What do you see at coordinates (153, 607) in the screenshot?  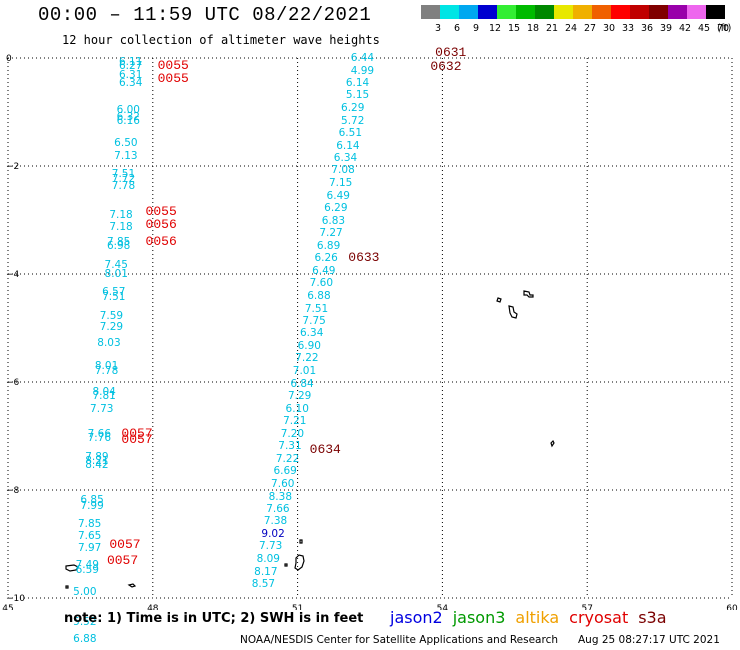 I see `x-tick-label: 48` at bounding box center [153, 607].